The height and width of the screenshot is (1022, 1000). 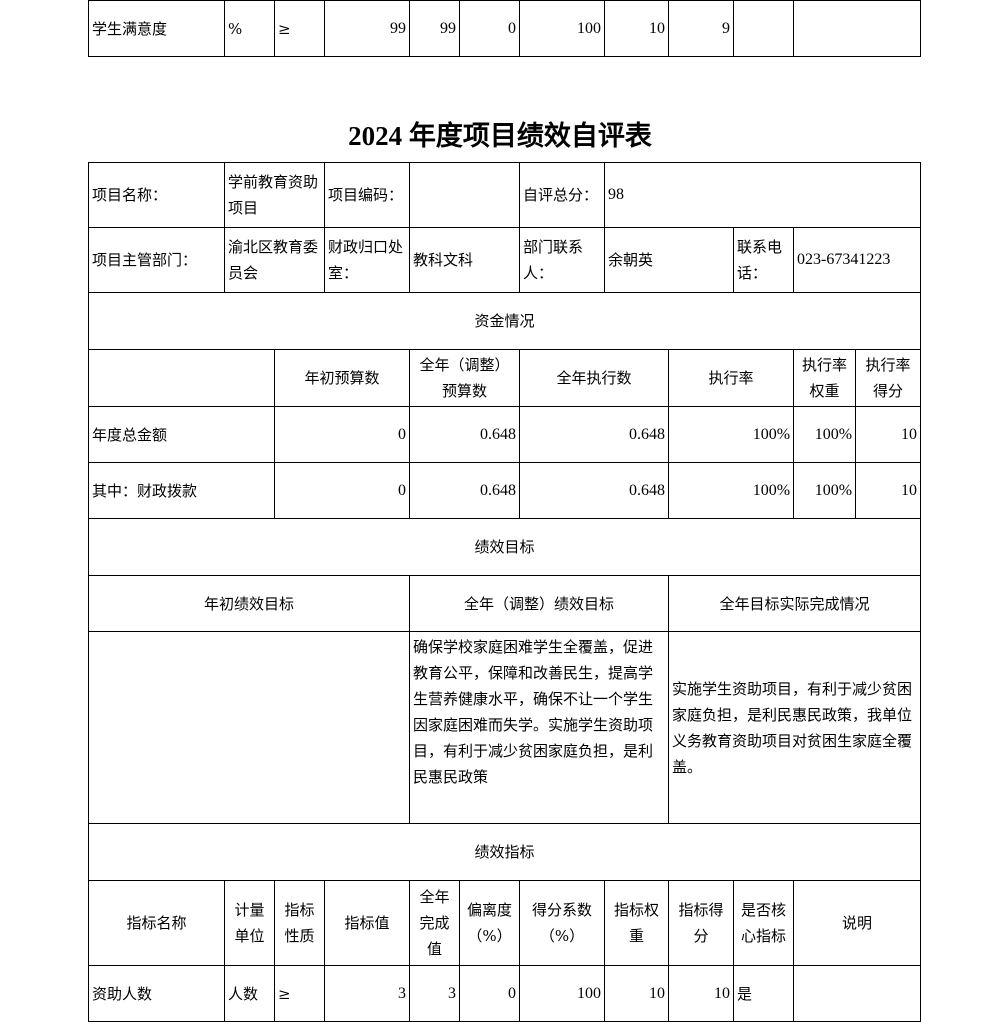 I want to click on cell: 年度总金额, so click(x=181, y=434).